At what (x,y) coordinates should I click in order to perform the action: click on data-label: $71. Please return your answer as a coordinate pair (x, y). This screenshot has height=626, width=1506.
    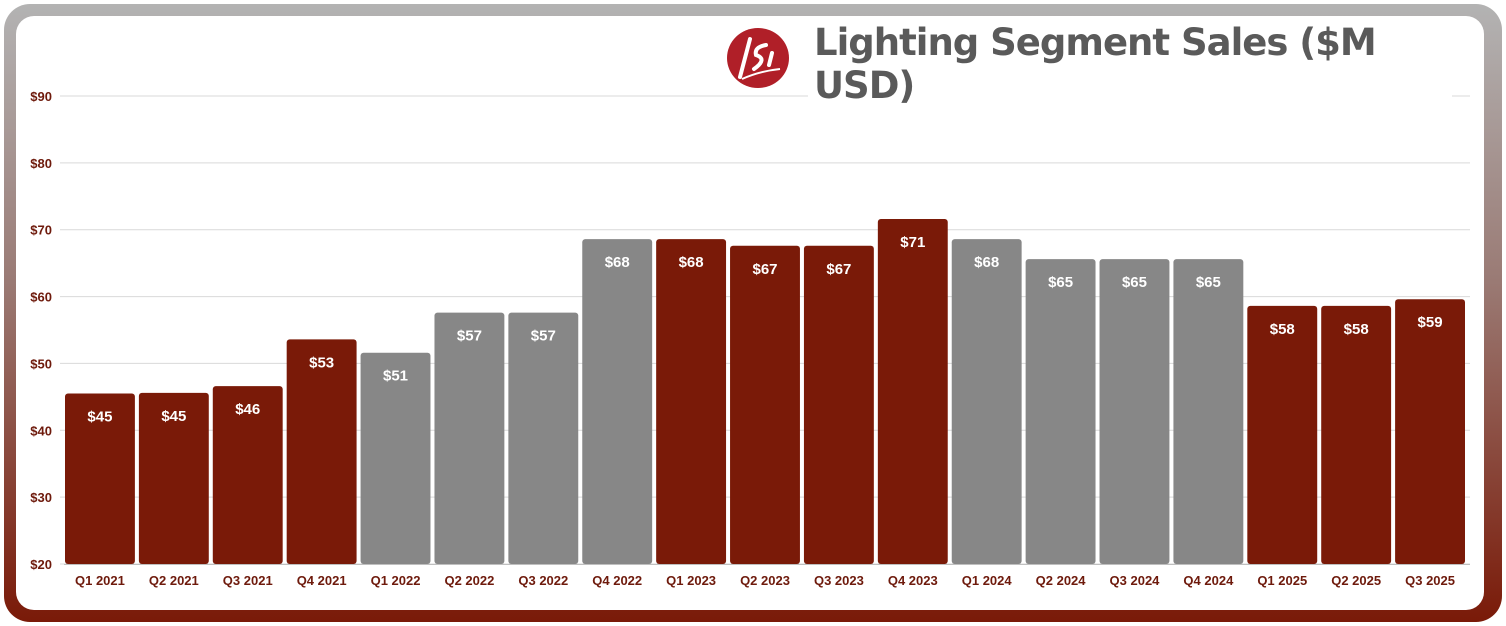
    Looking at the image, I should click on (912, 242).